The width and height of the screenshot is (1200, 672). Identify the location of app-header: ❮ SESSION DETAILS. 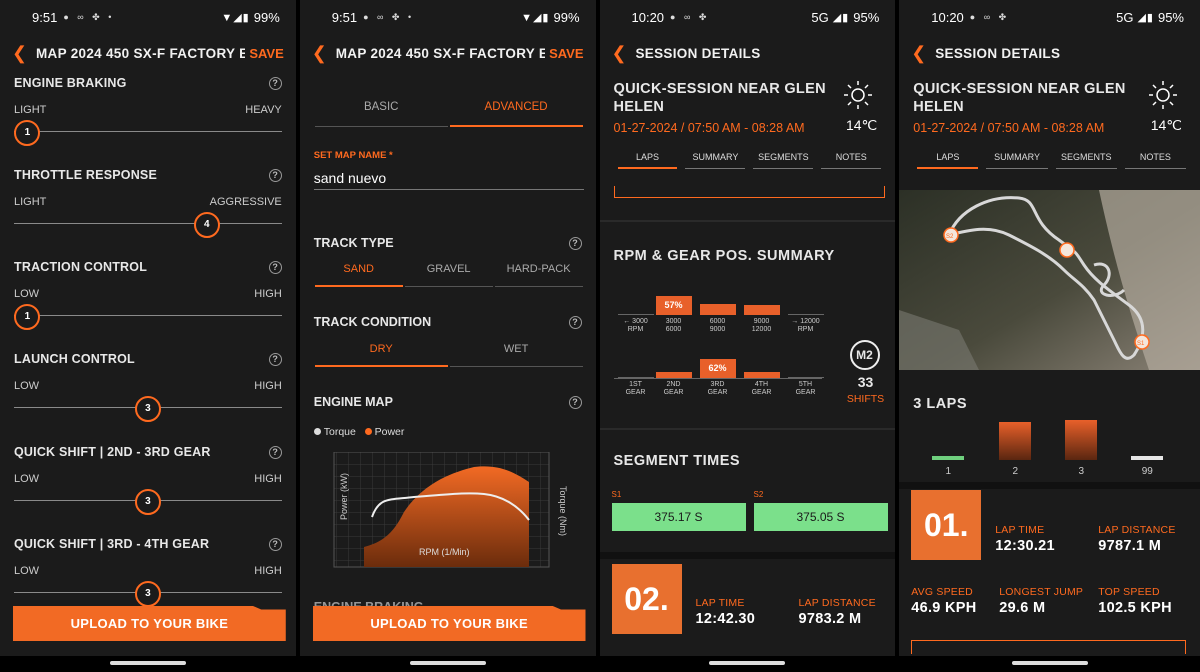
(1049, 53).